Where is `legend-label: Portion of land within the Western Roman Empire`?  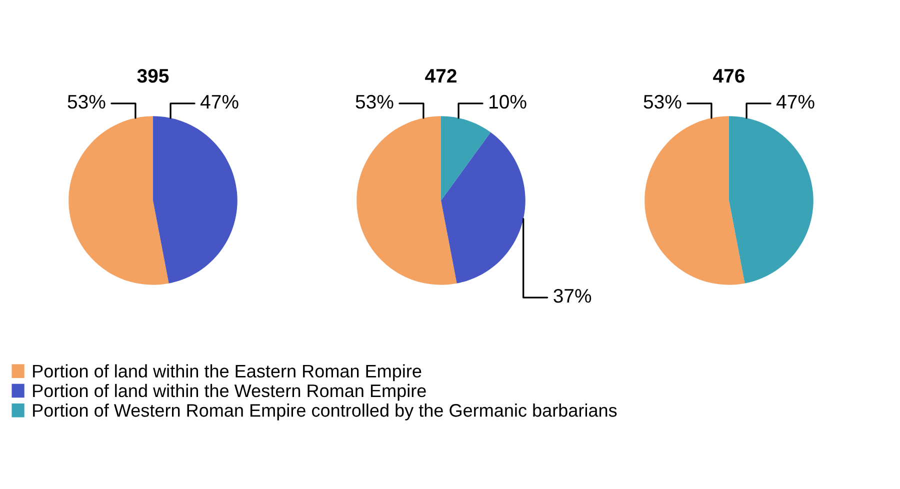 legend-label: Portion of land within the Western Roman Empire is located at coordinates (229, 392).